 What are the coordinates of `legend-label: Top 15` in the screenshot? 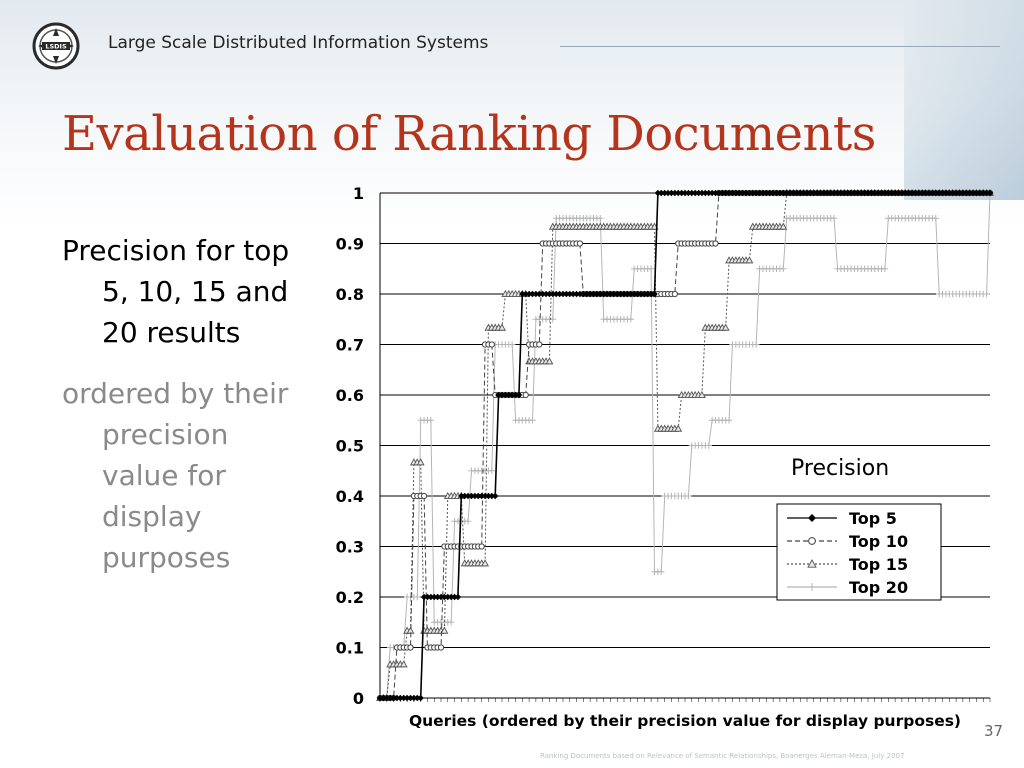 It's located at (878, 564).